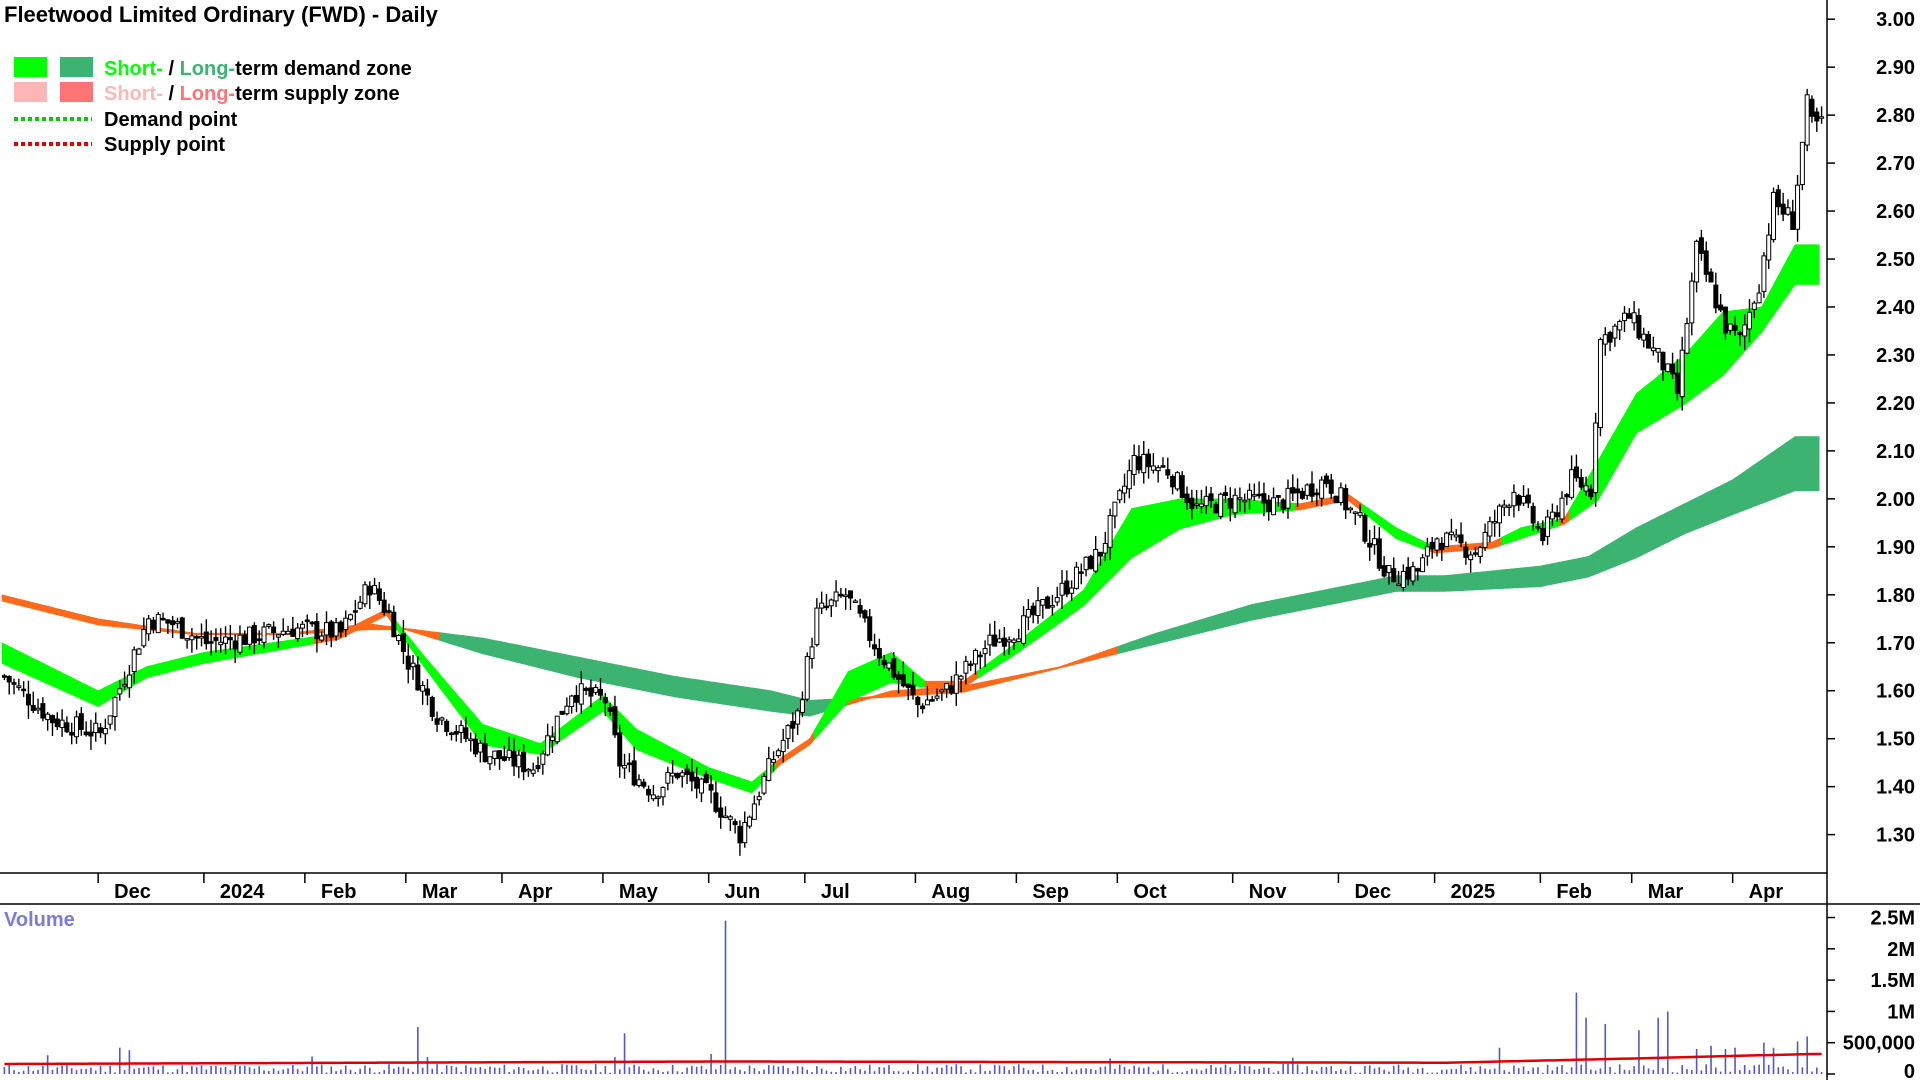 This screenshot has width=1920, height=1080. What do you see at coordinates (30, 92) in the screenshot?
I see `legend-swatch-short-supply` at bounding box center [30, 92].